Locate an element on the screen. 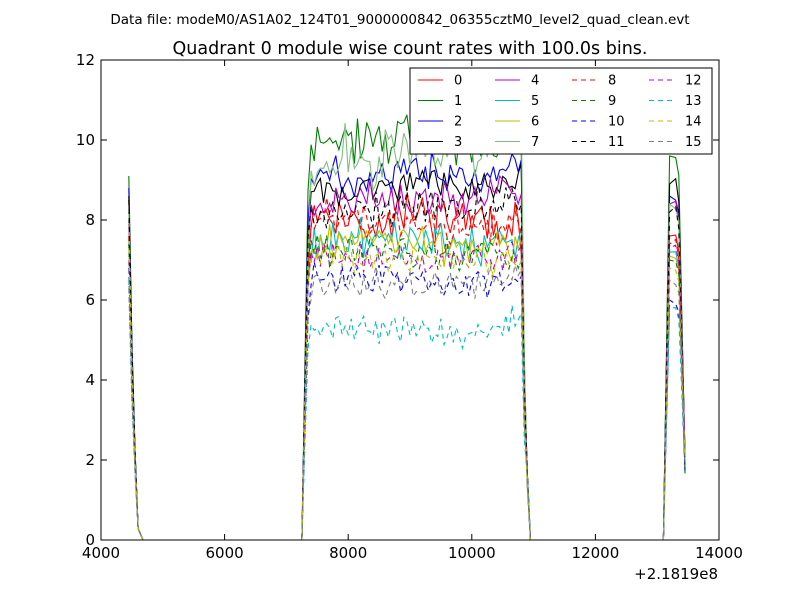  legend-label-12: 12 is located at coordinates (693, 81).